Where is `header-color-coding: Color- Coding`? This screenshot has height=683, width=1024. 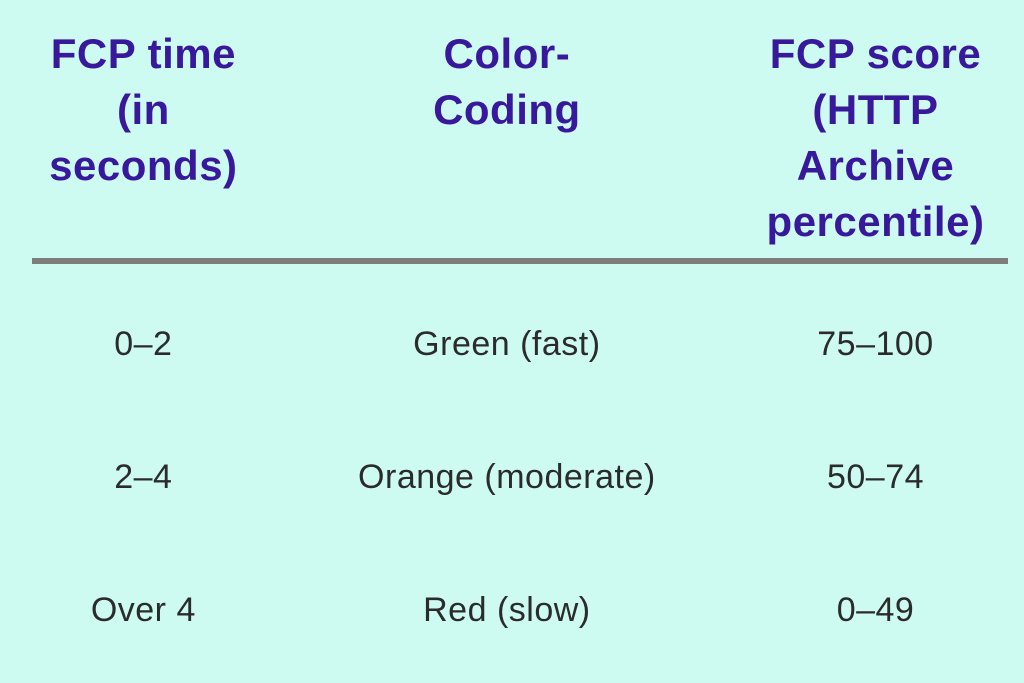 header-color-coding: Color- Coding is located at coordinates (507, 81).